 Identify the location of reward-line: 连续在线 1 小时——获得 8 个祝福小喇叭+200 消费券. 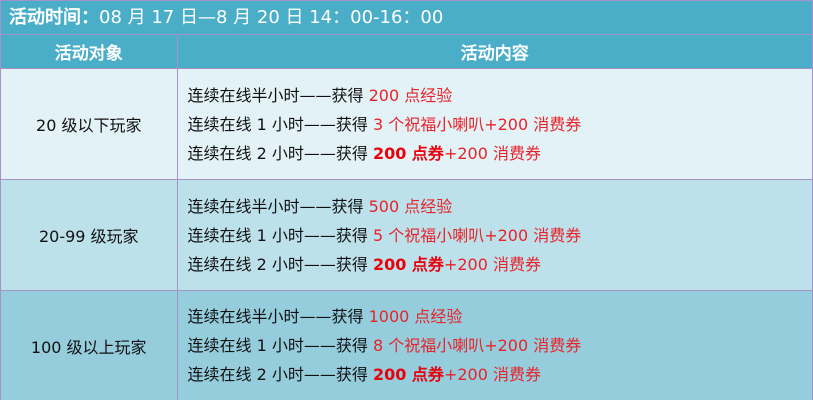
(500, 345).